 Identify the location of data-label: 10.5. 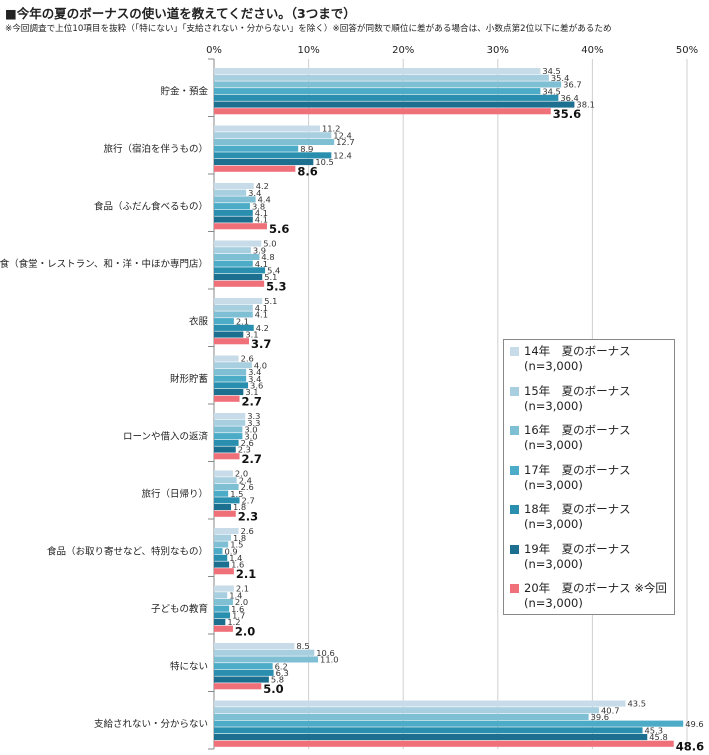
(324, 162).